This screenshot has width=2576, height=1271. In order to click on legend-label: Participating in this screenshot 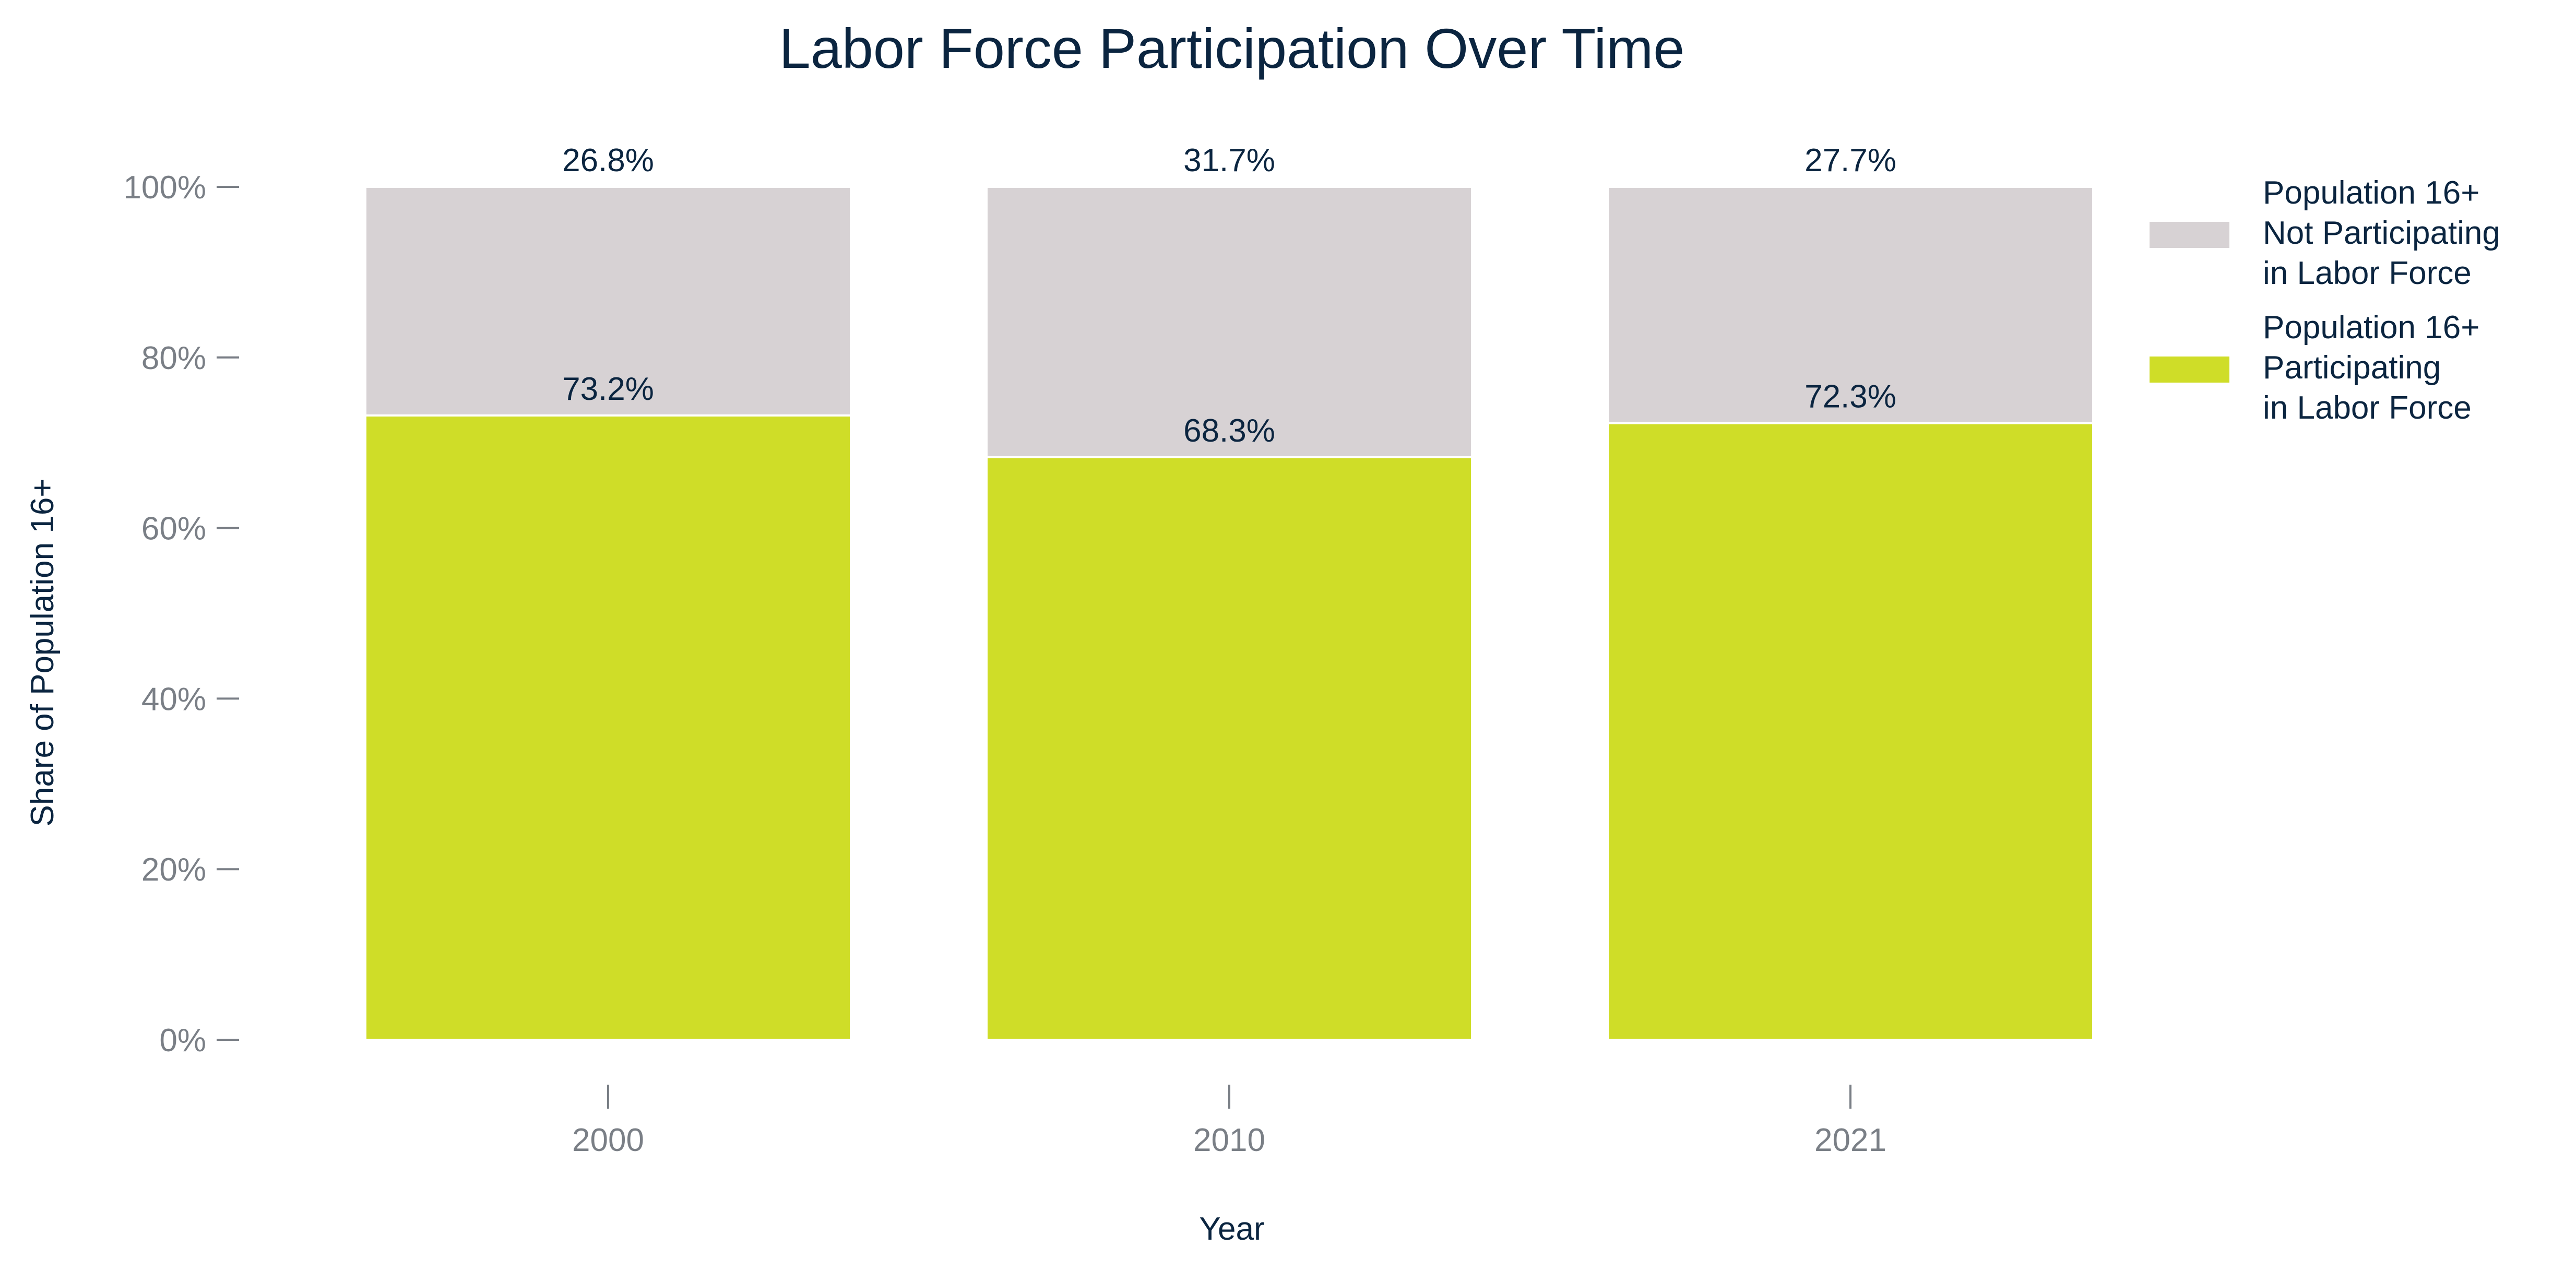, I will do `click(2352, 368)`.